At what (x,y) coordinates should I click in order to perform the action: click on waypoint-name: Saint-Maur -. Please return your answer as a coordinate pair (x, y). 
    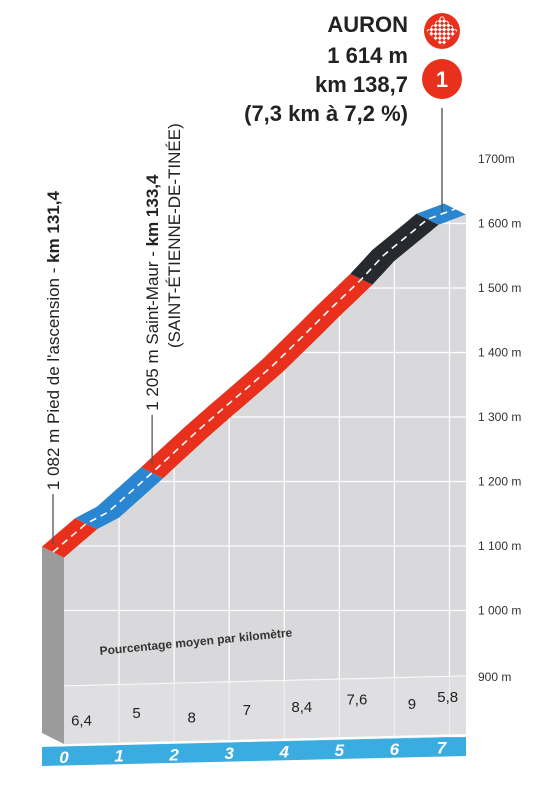
    Looking at the image, I should click on (152, 295).